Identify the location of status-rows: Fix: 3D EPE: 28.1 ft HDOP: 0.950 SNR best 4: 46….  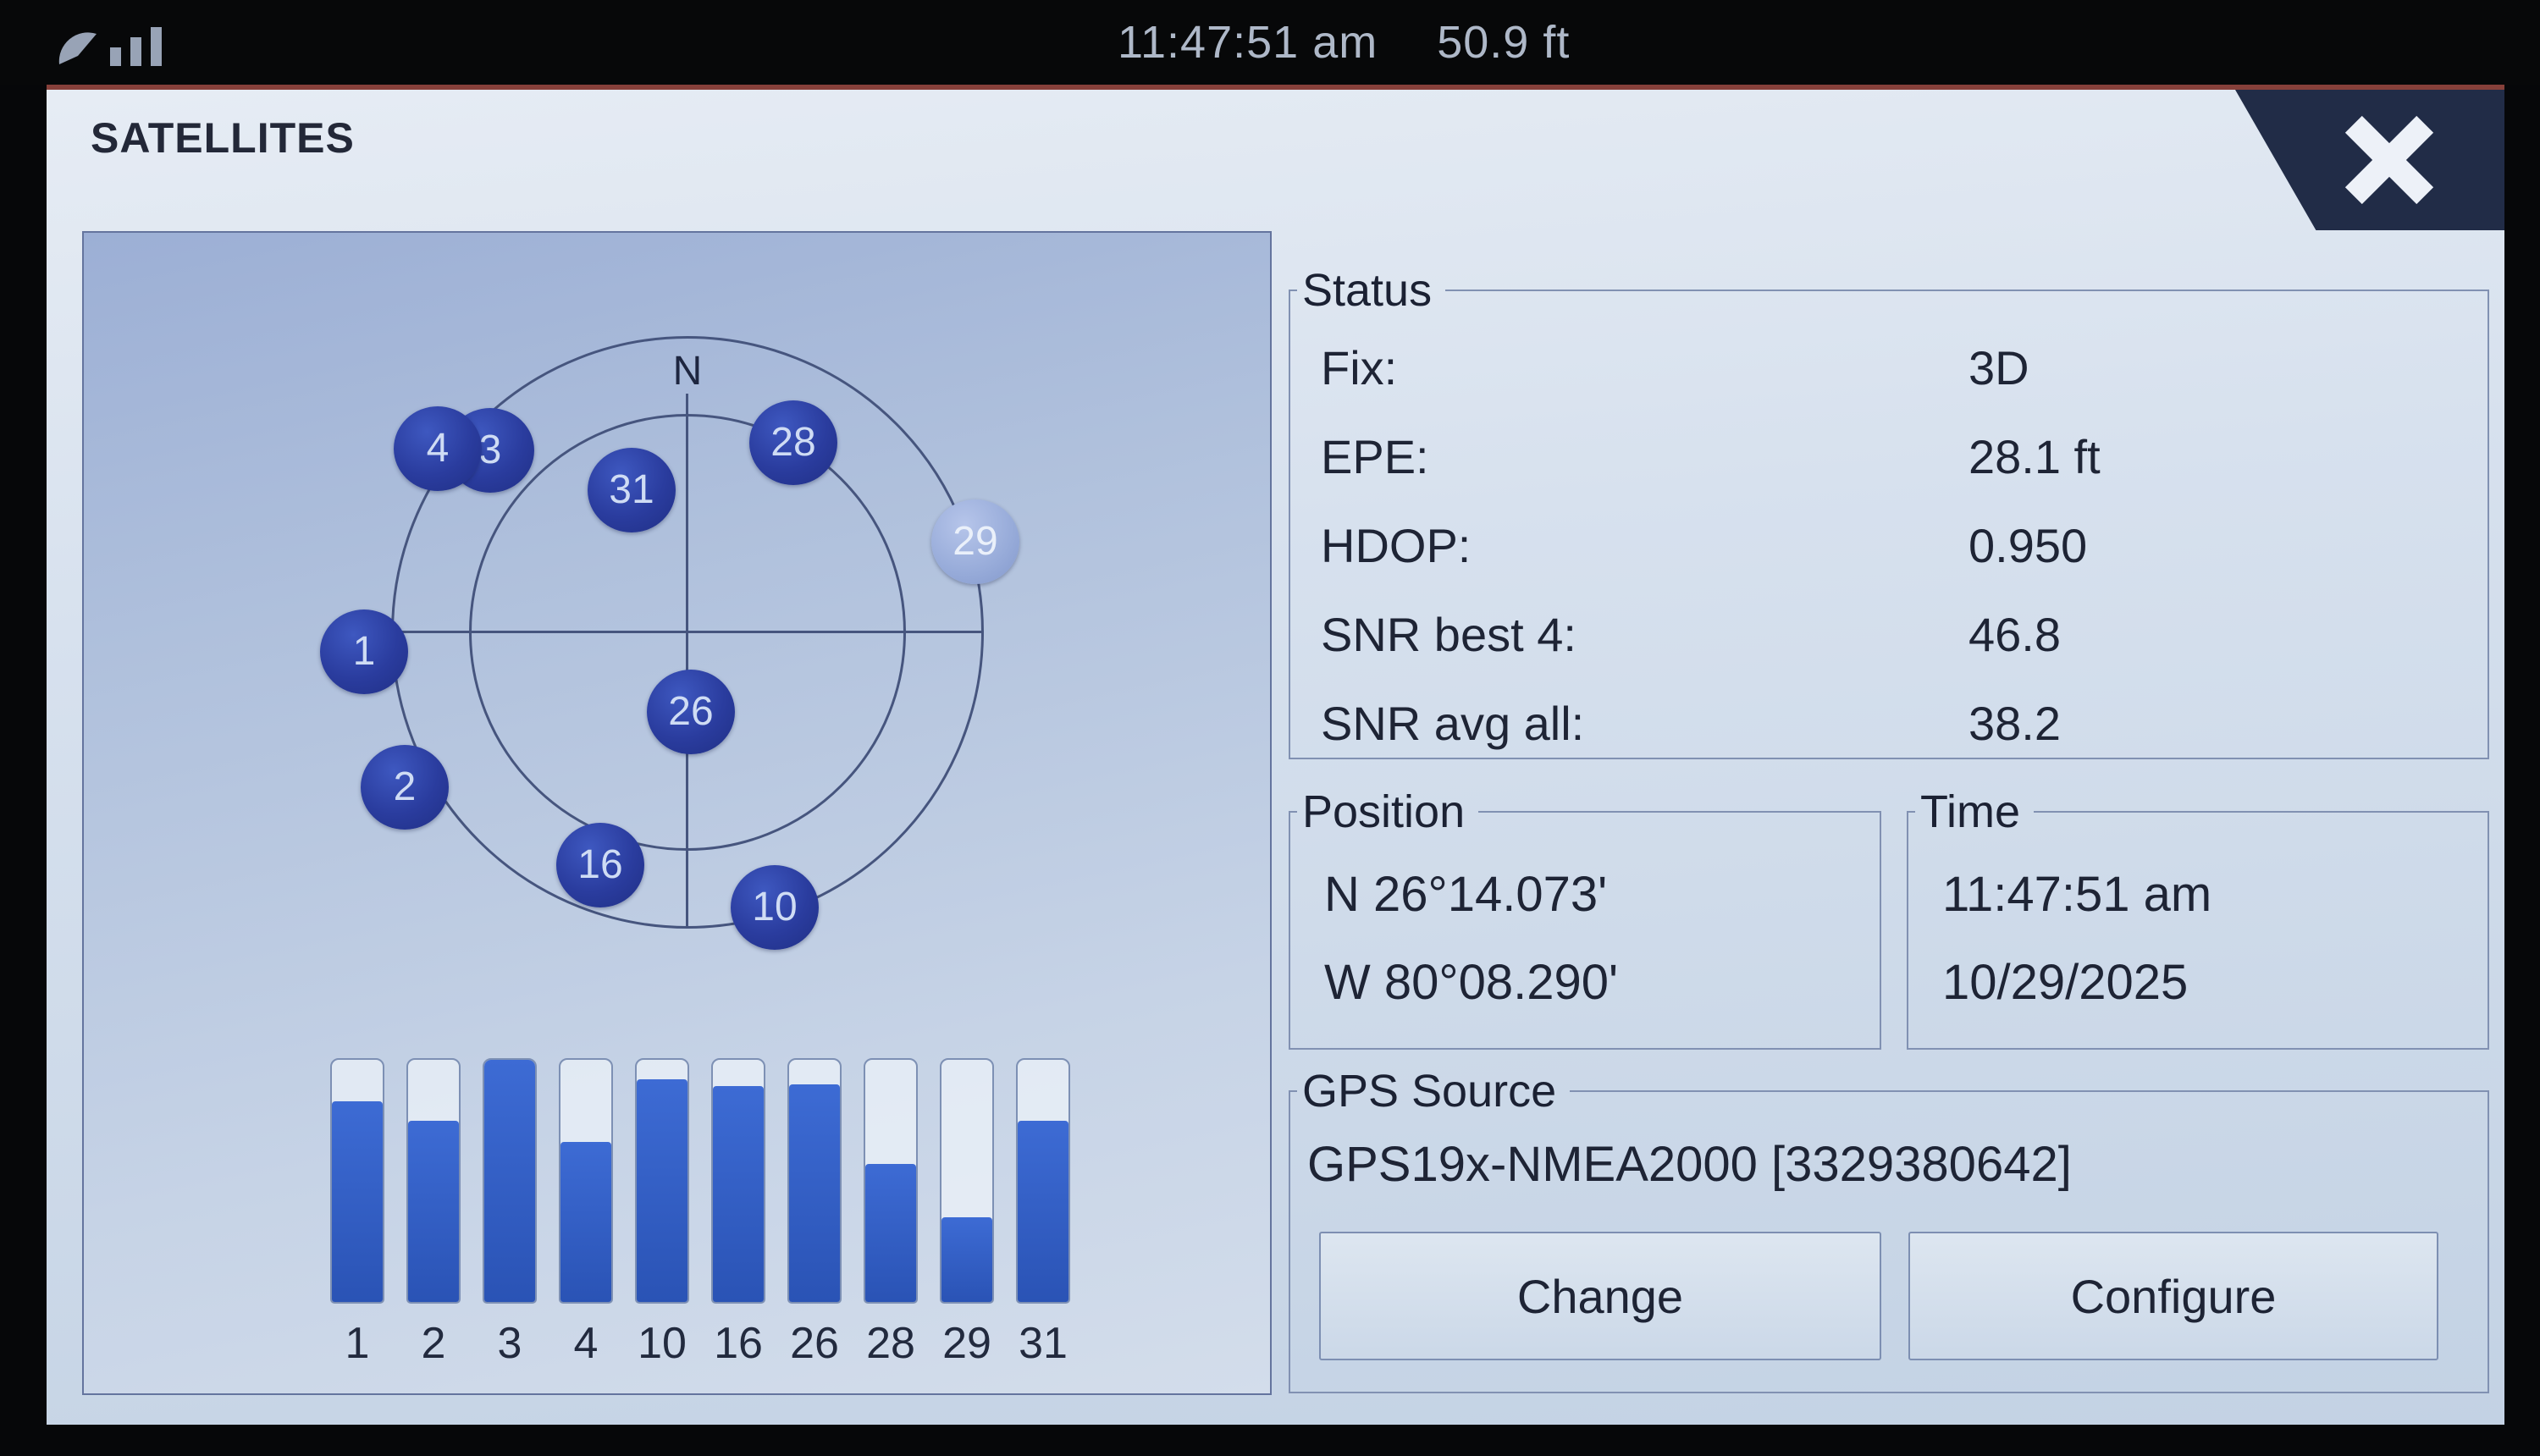
(1889, 542).